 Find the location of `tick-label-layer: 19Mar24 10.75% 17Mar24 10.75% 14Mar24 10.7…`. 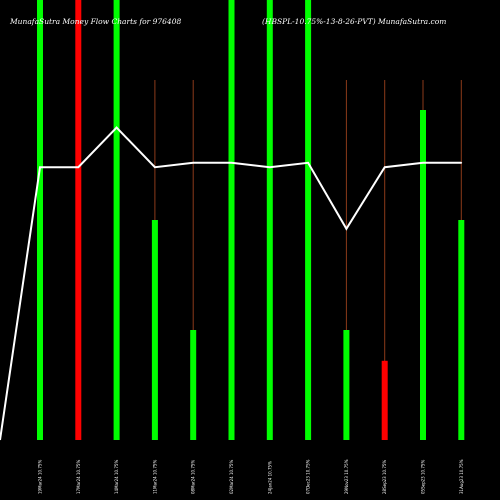

tick-label-layer: 19Mar24 10.75% 17Mar24 10.75% 14Mar24 10.7… is located at coordinates (251, 476).